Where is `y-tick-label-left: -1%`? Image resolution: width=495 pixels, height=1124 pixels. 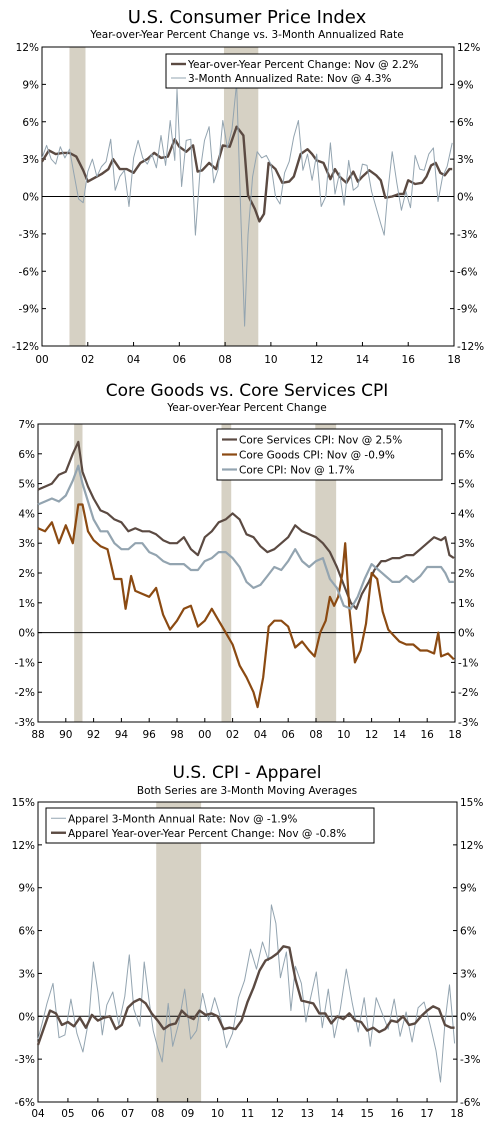
y-tick-label-left: -1% is located at coordinates (25, 663).